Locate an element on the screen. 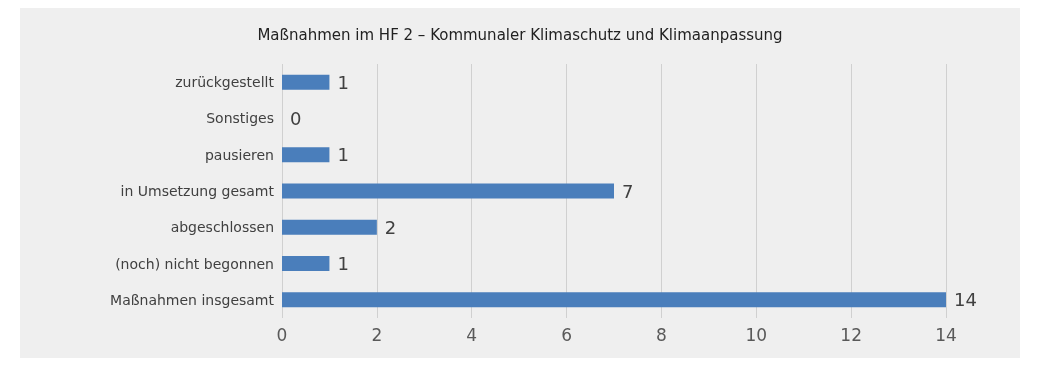  x-tick-label: 4 is located at coordinates (472, 334).